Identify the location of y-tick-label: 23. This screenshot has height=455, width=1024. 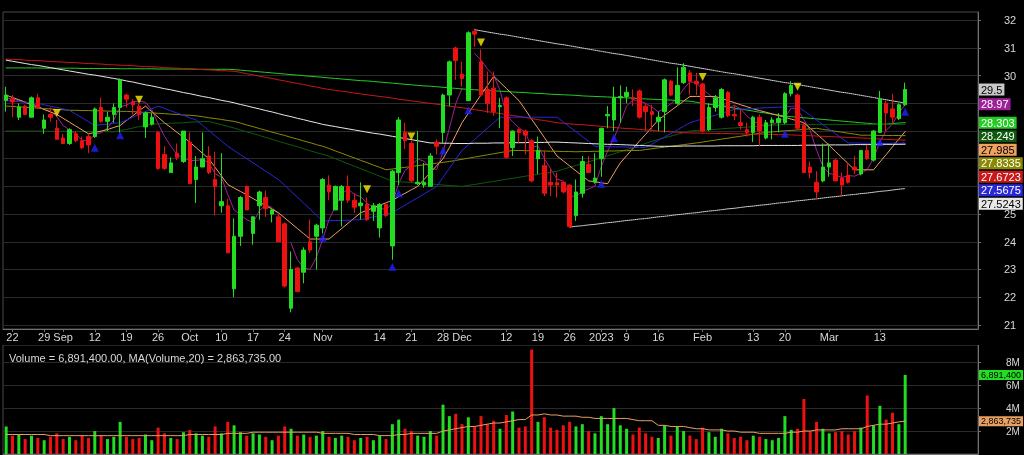
(1010, 269).